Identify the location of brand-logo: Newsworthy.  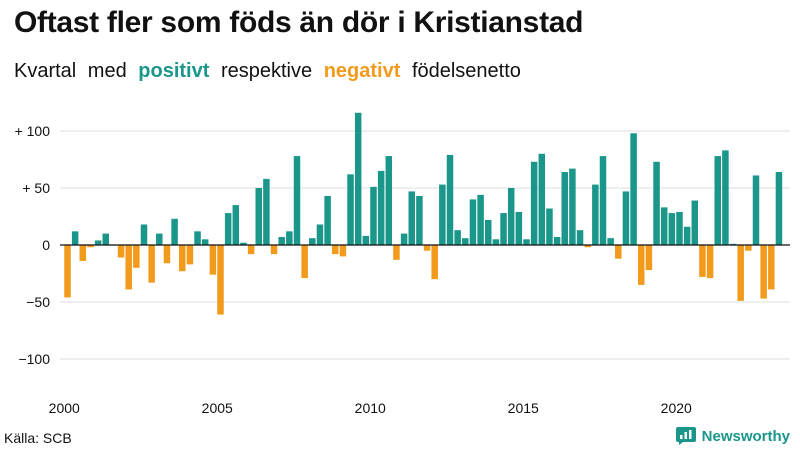
(732, 436).